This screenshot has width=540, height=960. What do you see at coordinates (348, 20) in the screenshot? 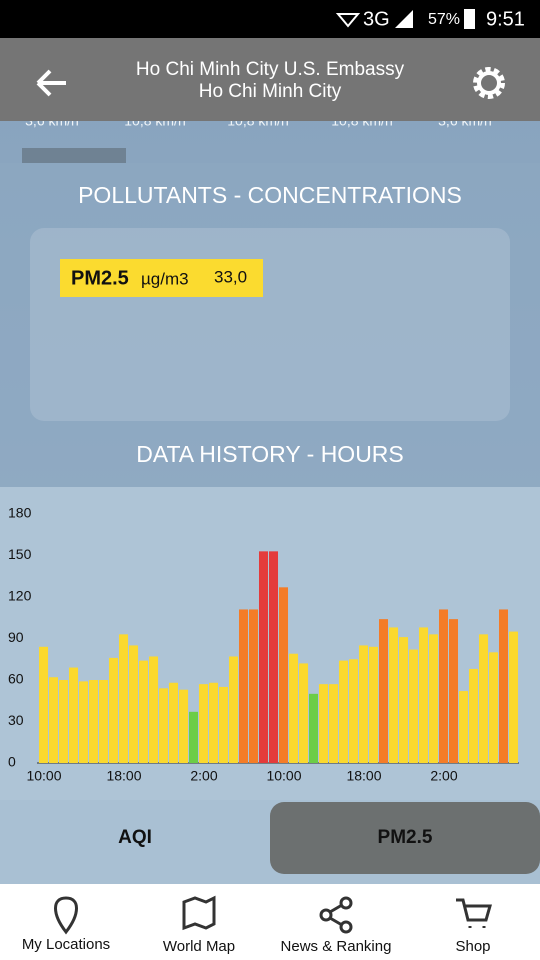
I see `wifi-icon` at bounding box center [348, 20].